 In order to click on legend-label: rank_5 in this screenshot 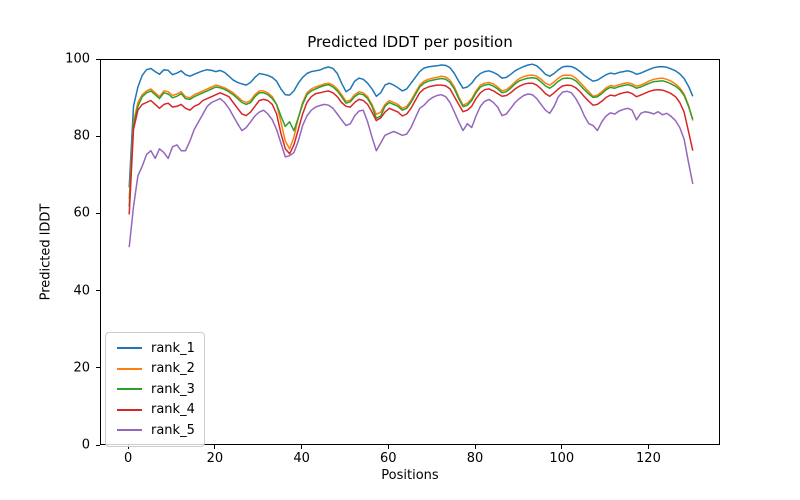, I will do `click(173, 430)`.